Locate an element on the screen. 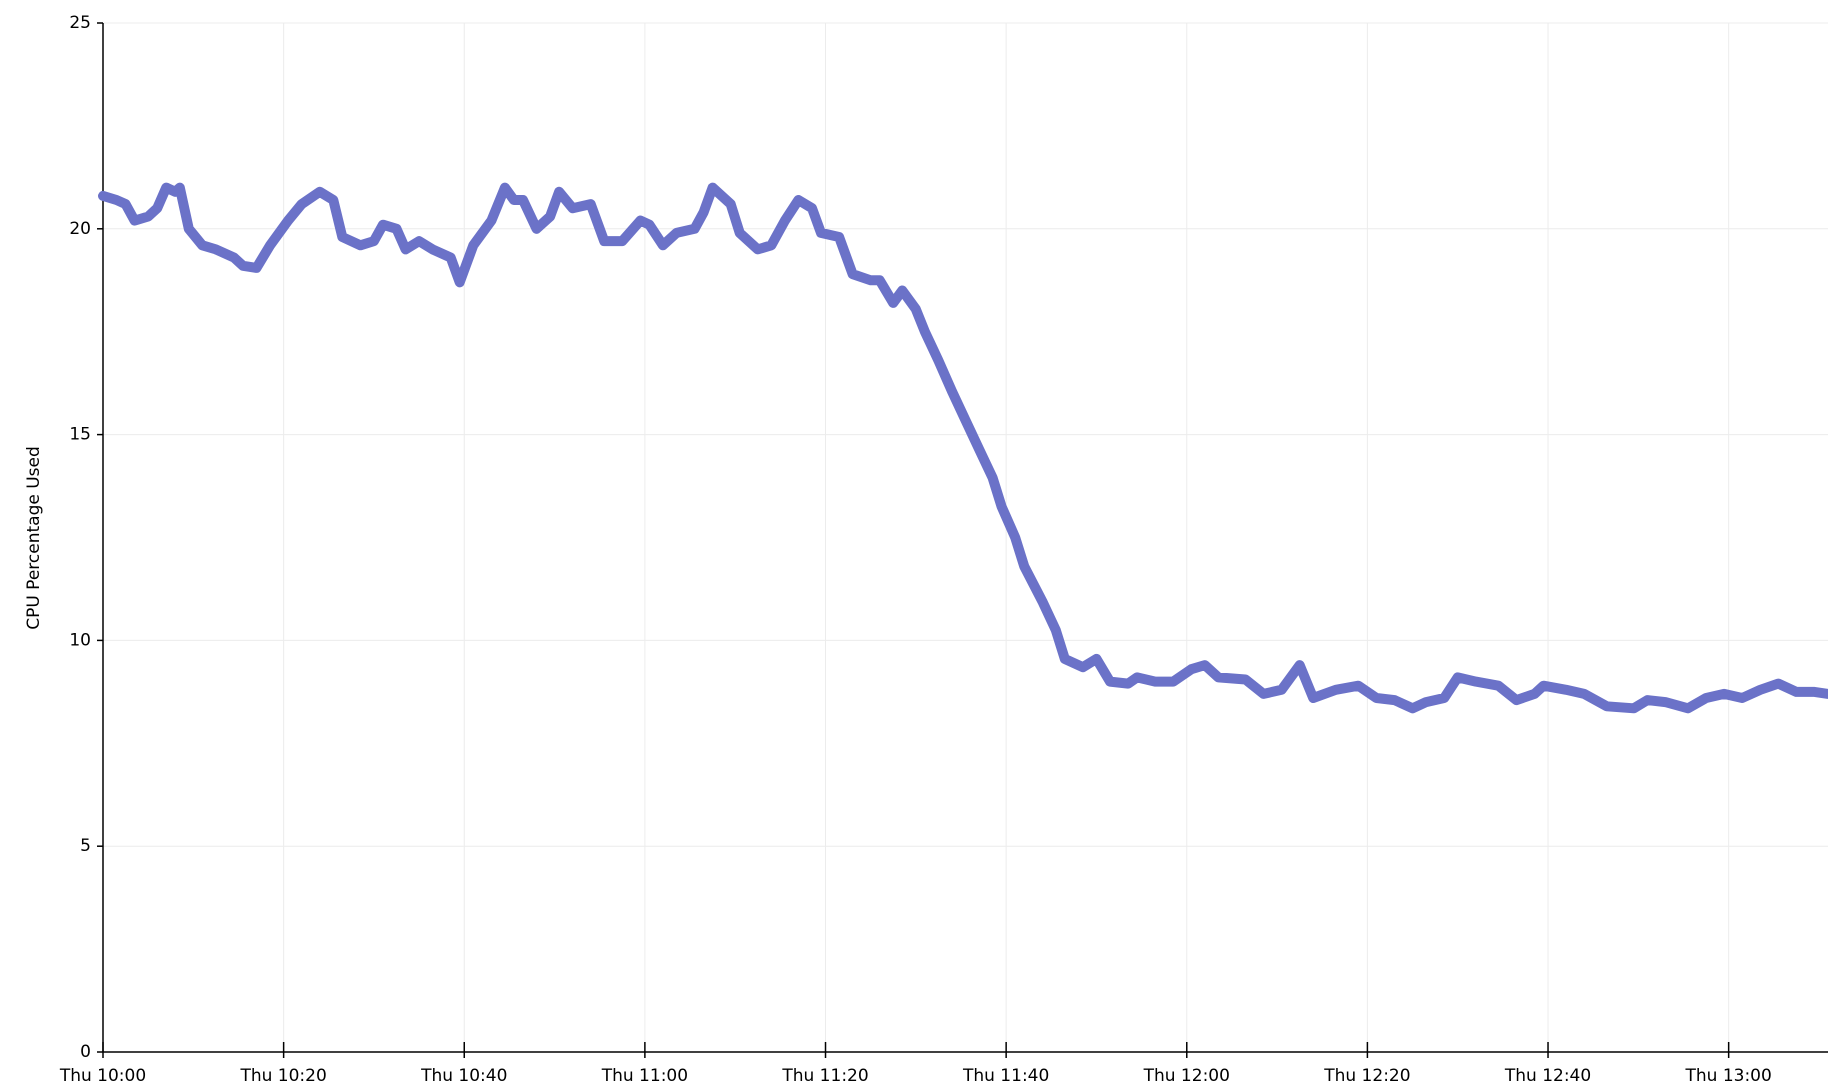  x-tick-label: Thu 12:00 is located at coordinates (1186, 1076).